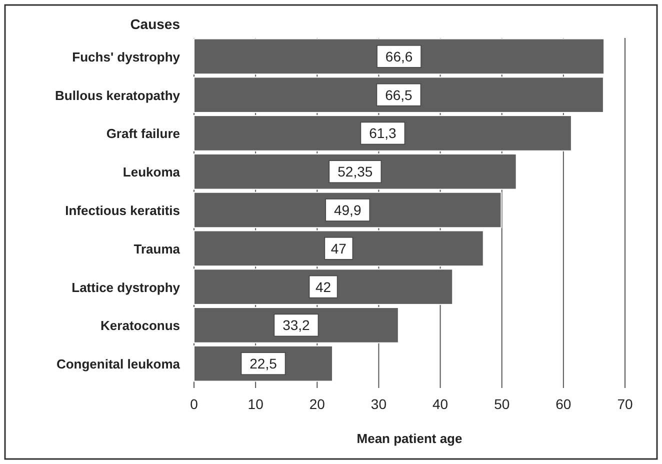 The image size is (662, 464). I want to click on y-tick-label: Congenital leukoma, so click(118, 364).